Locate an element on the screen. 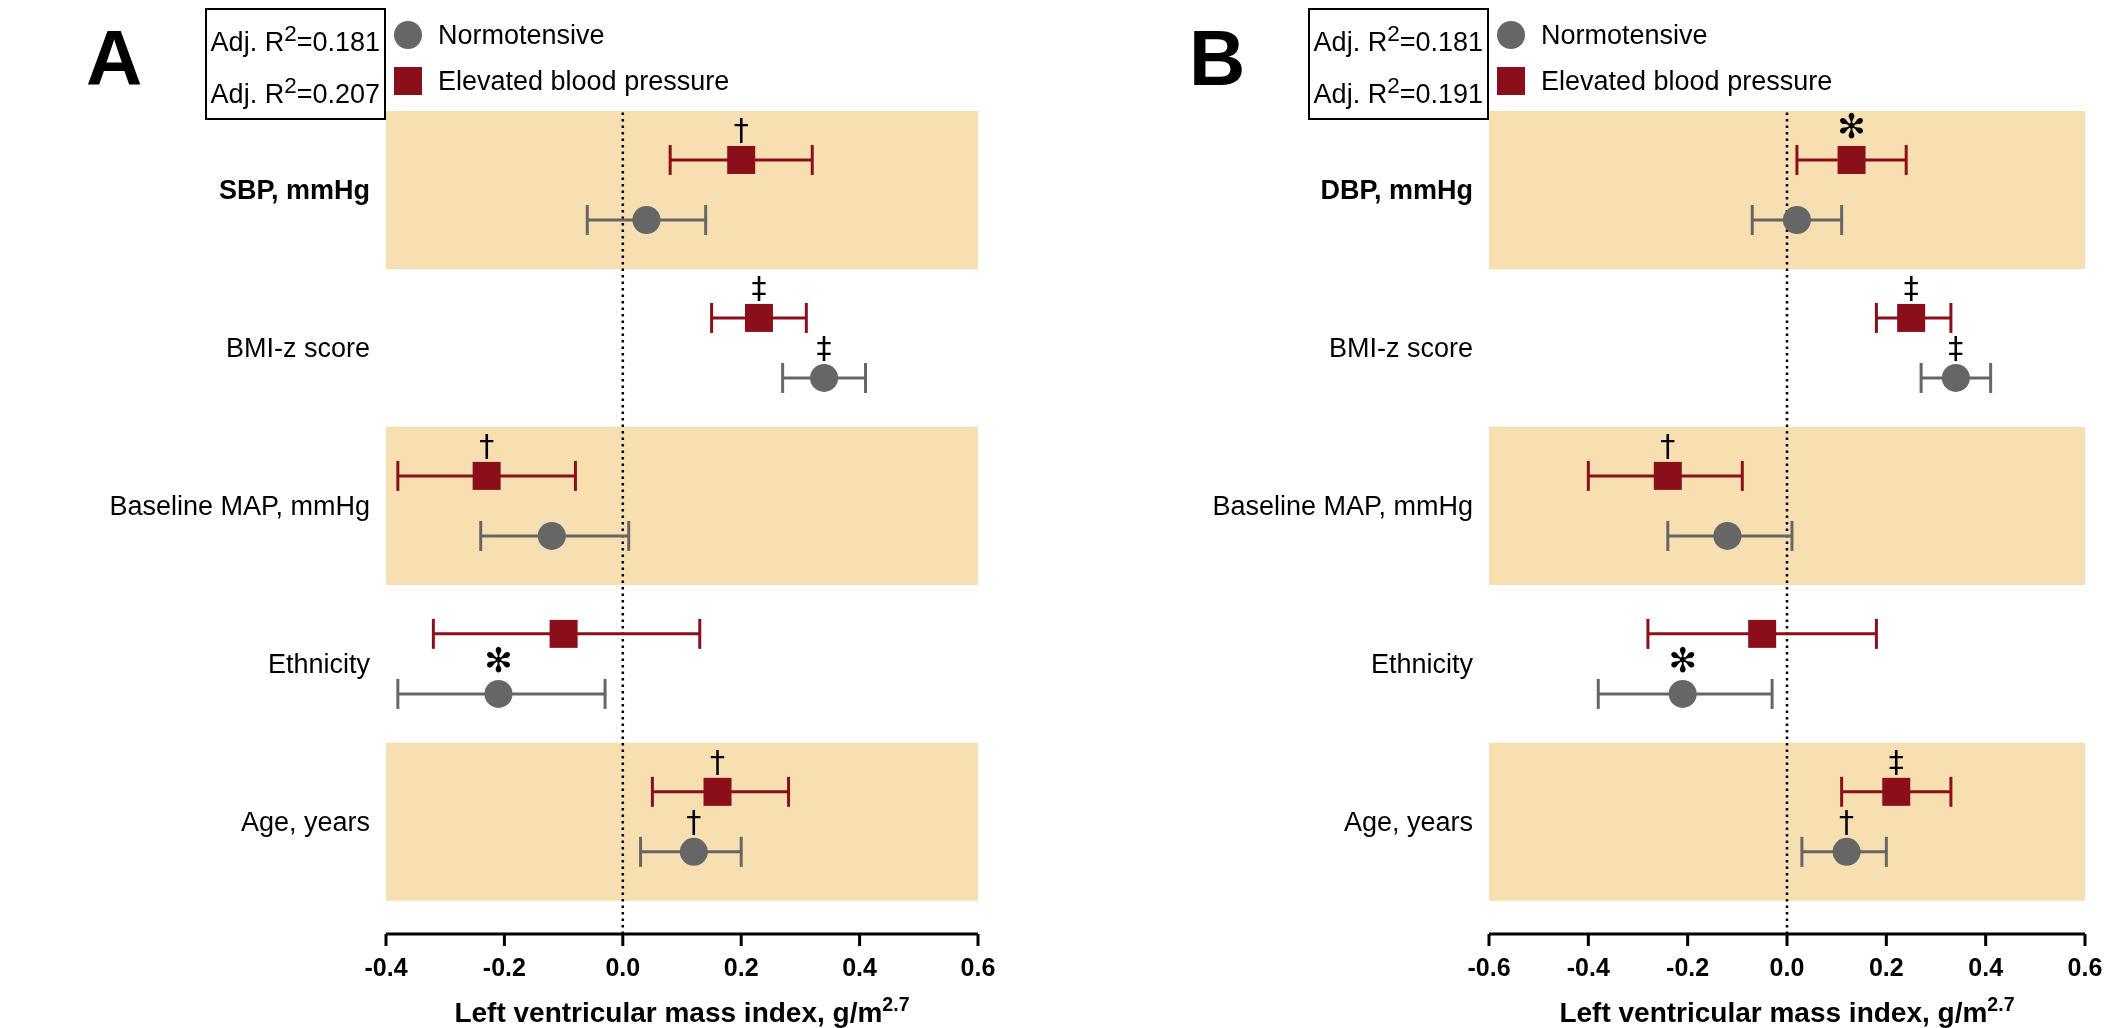 This screenshot has height=1028, width=2119. text: Adj. R$^{2}$=0.207 is located at coordinates (295, 91).